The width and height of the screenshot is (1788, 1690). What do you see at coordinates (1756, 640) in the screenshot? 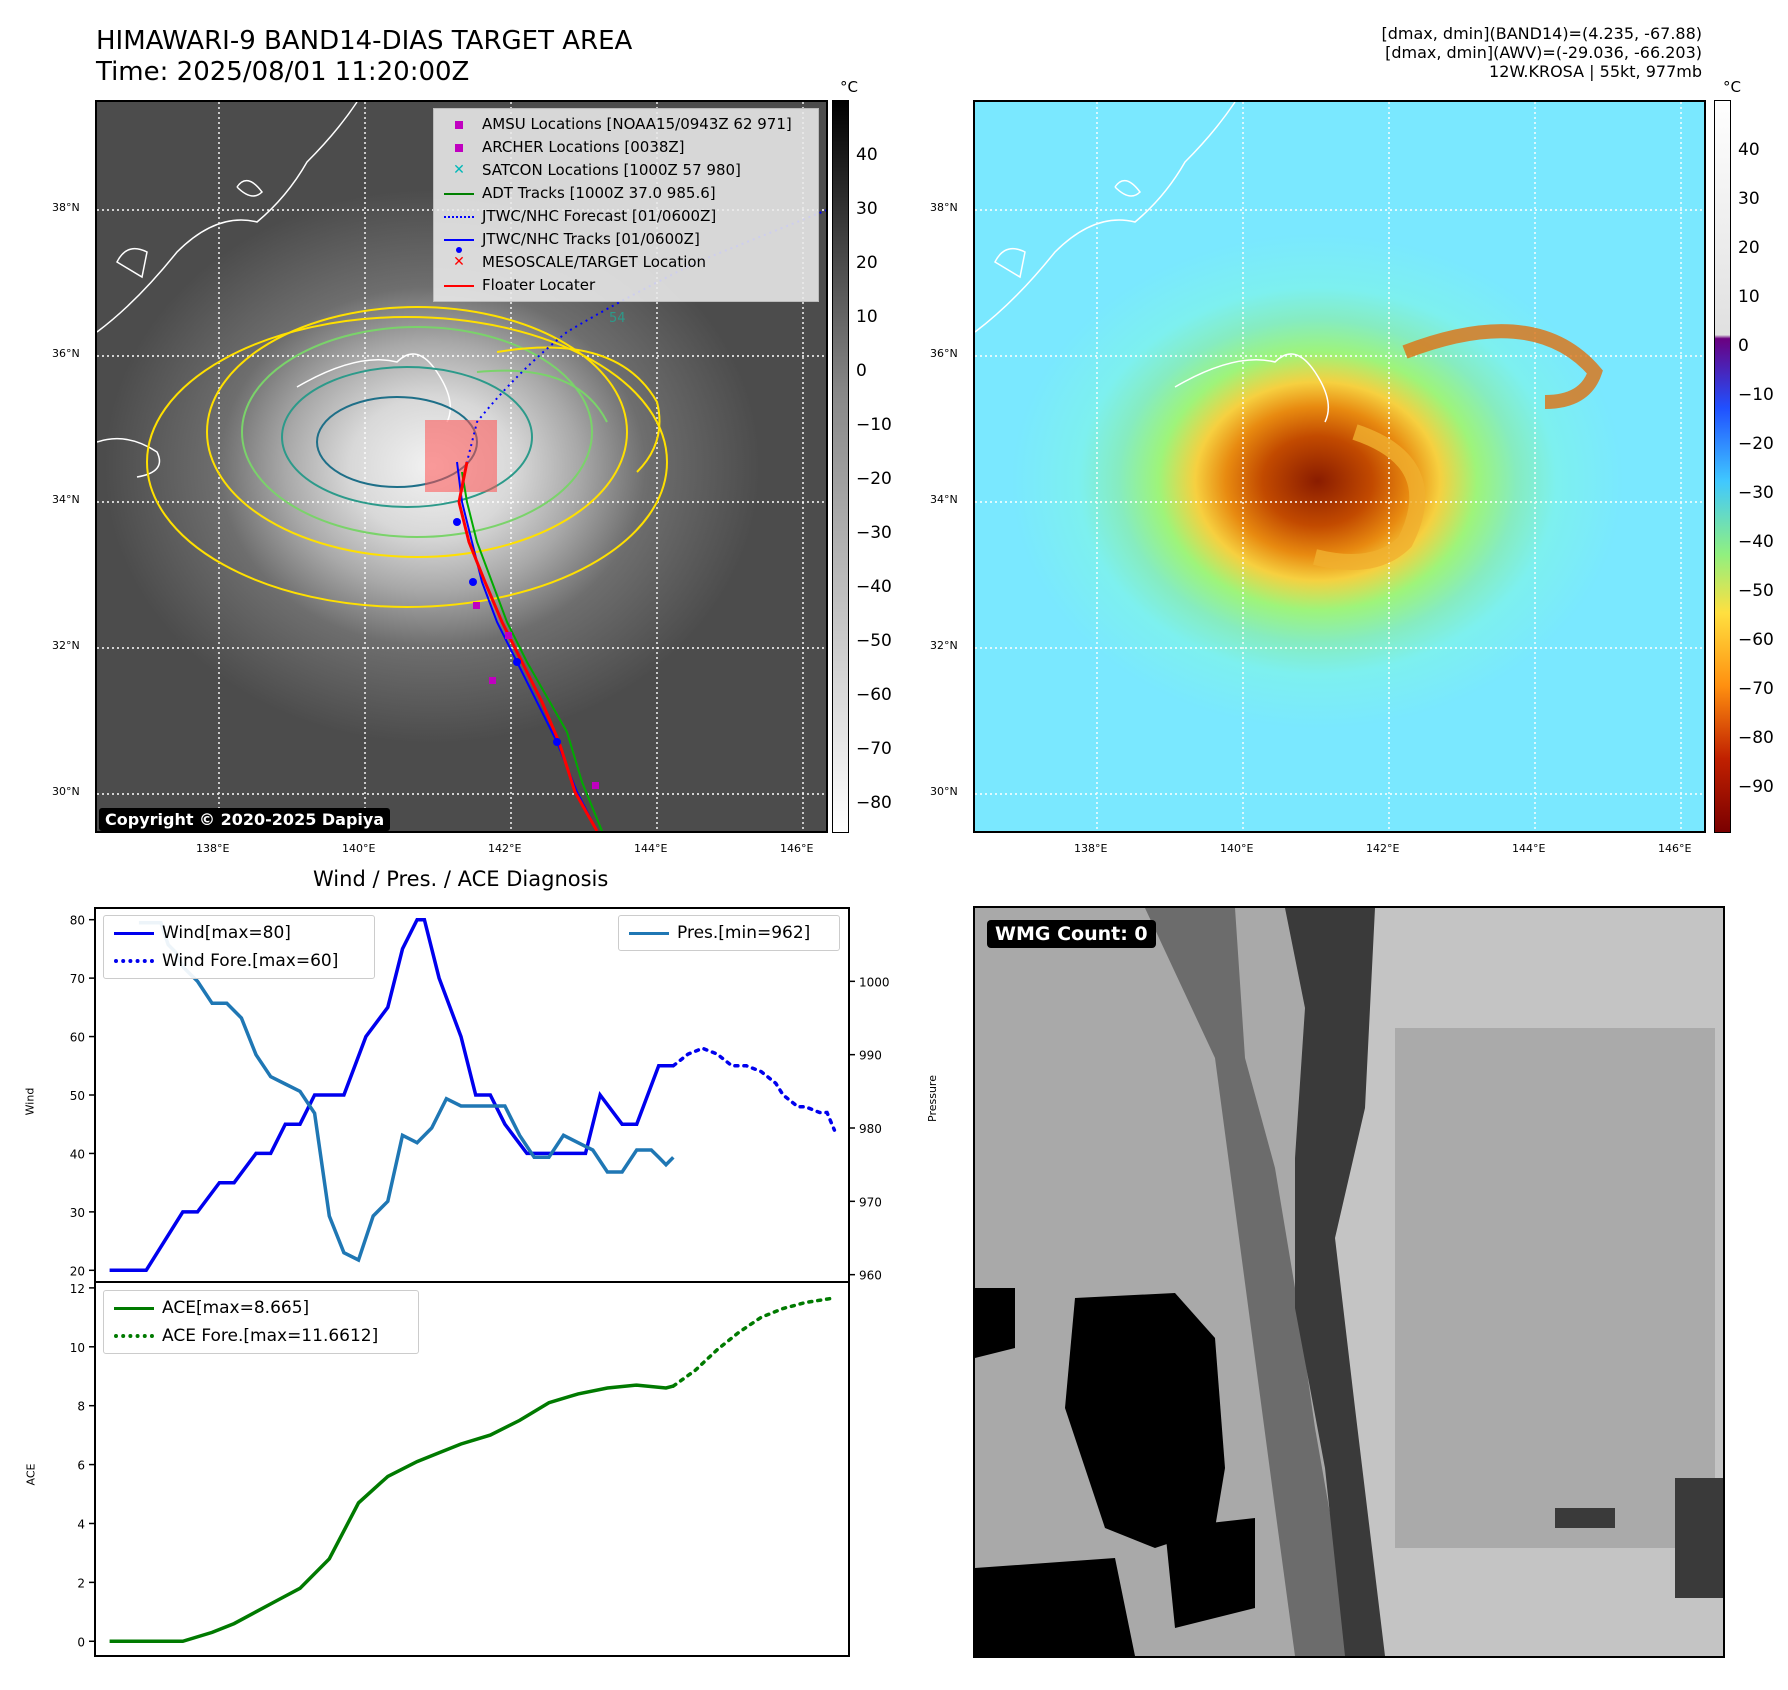
I see `colorbar2-tick: −60` at bounding box center [1756, 640].